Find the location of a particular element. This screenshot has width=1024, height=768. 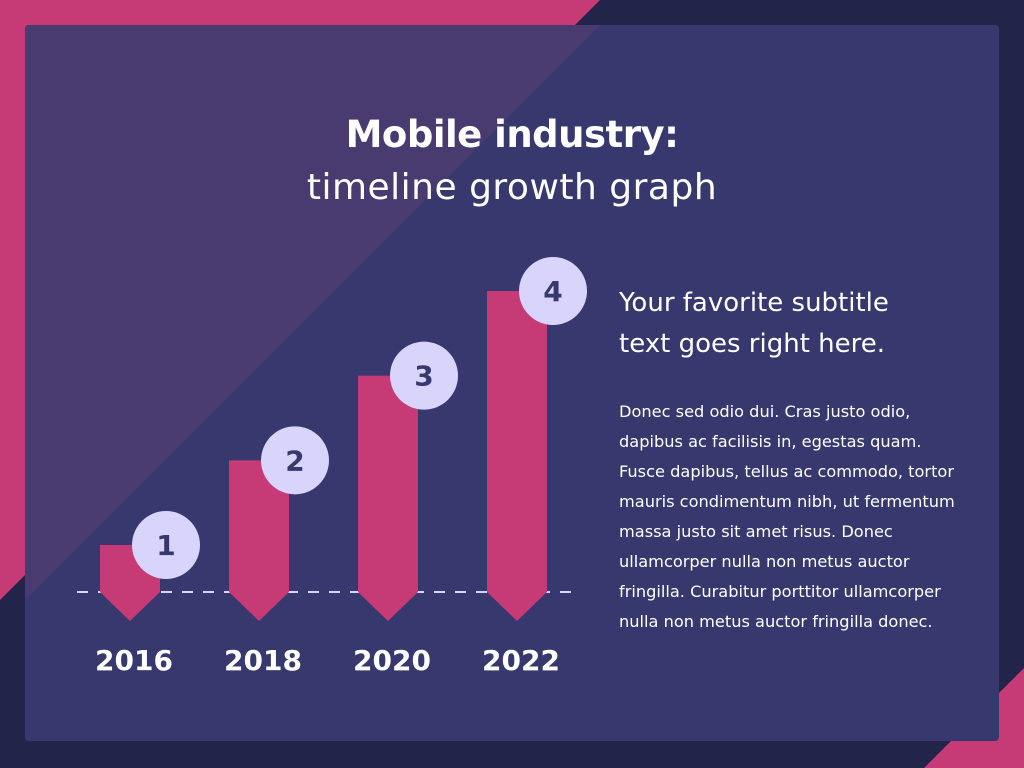

bar-value-label: 2 is located at coordinates (294, 460).